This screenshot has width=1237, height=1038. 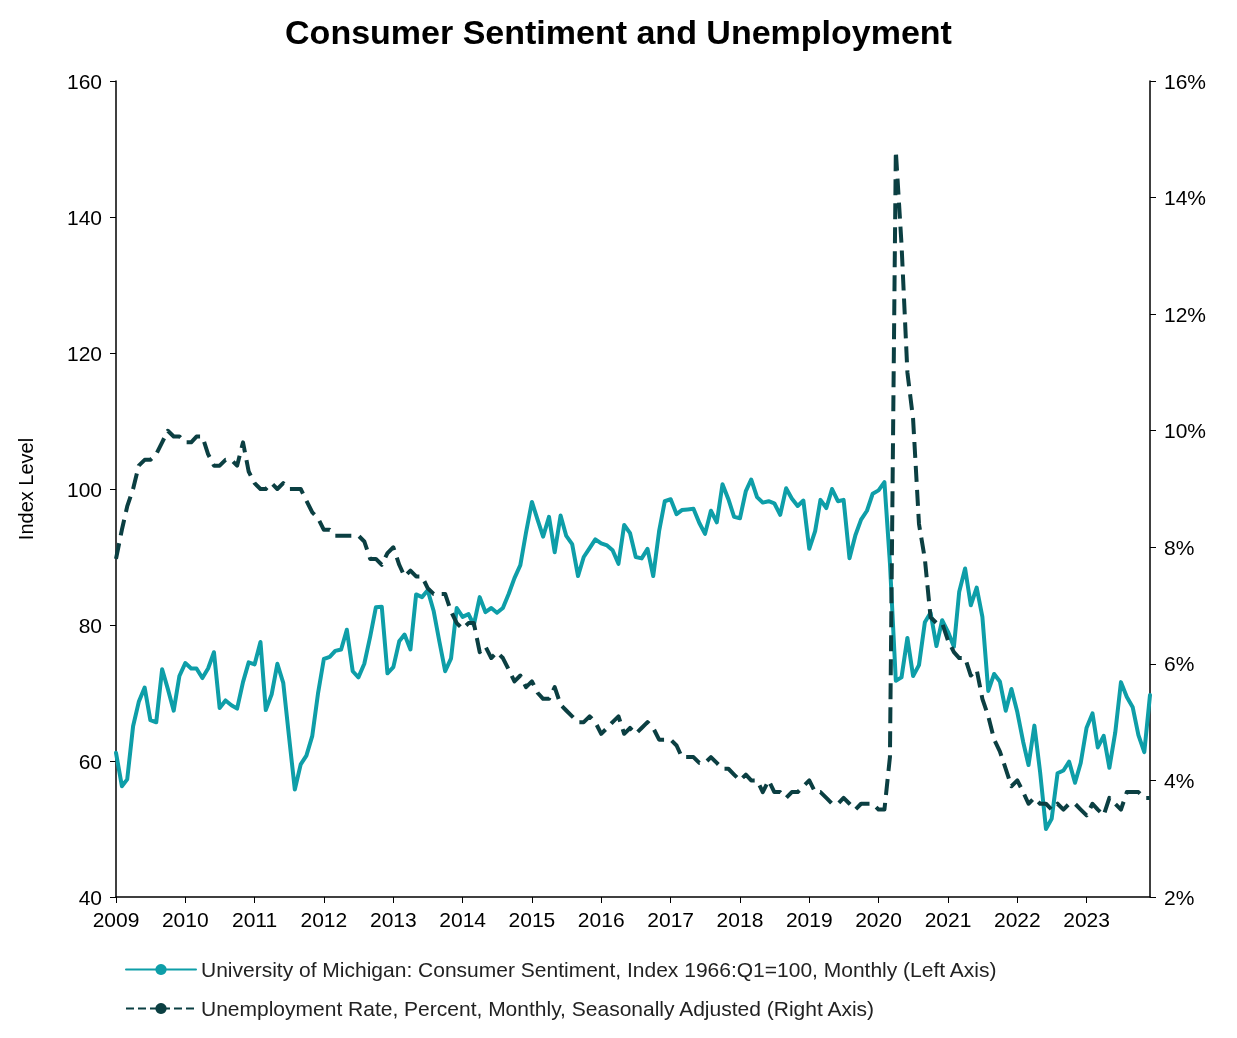 What do you see at coordinates (1179, 664) in the screenshot?
I see `y2-tick-label: 6%` at bounding box center [1179, 664].